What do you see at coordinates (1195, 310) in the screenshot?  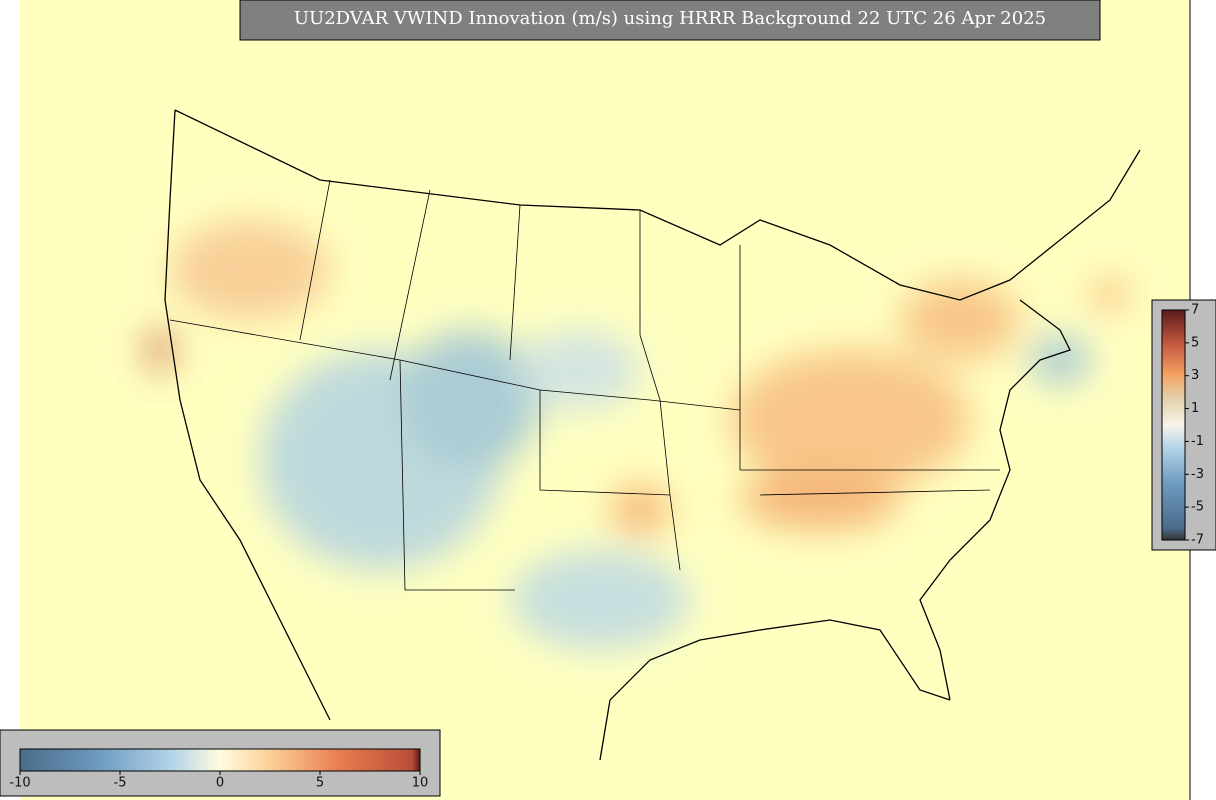 I see `tick-label: 7` at bounding box center [1195, 310].